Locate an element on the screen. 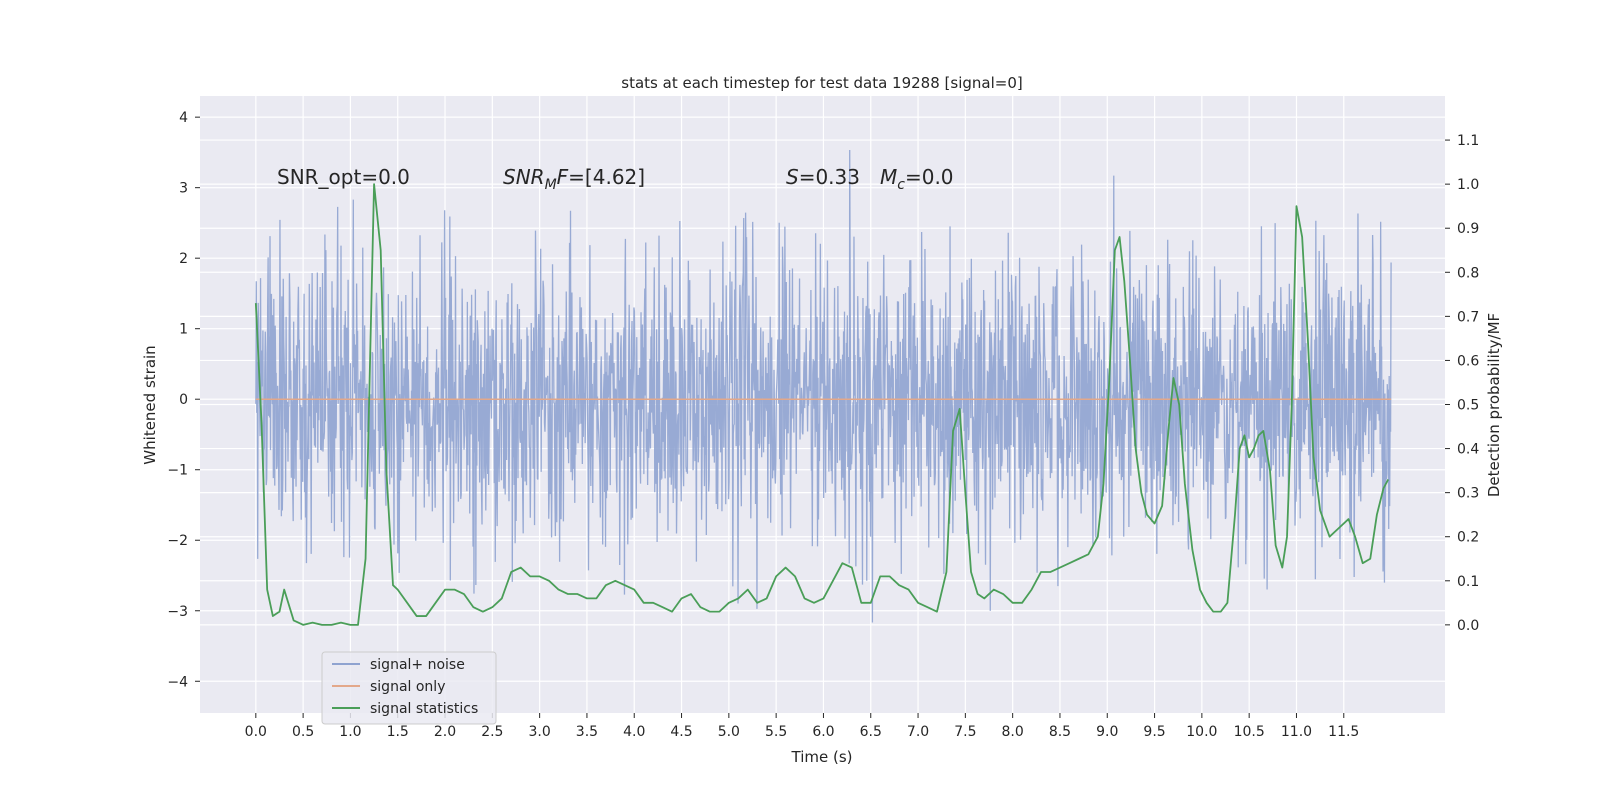 The width and height of the screenshot is (1600, 800). x-tick-label: 6.0 is located at coordinates (823, 732).